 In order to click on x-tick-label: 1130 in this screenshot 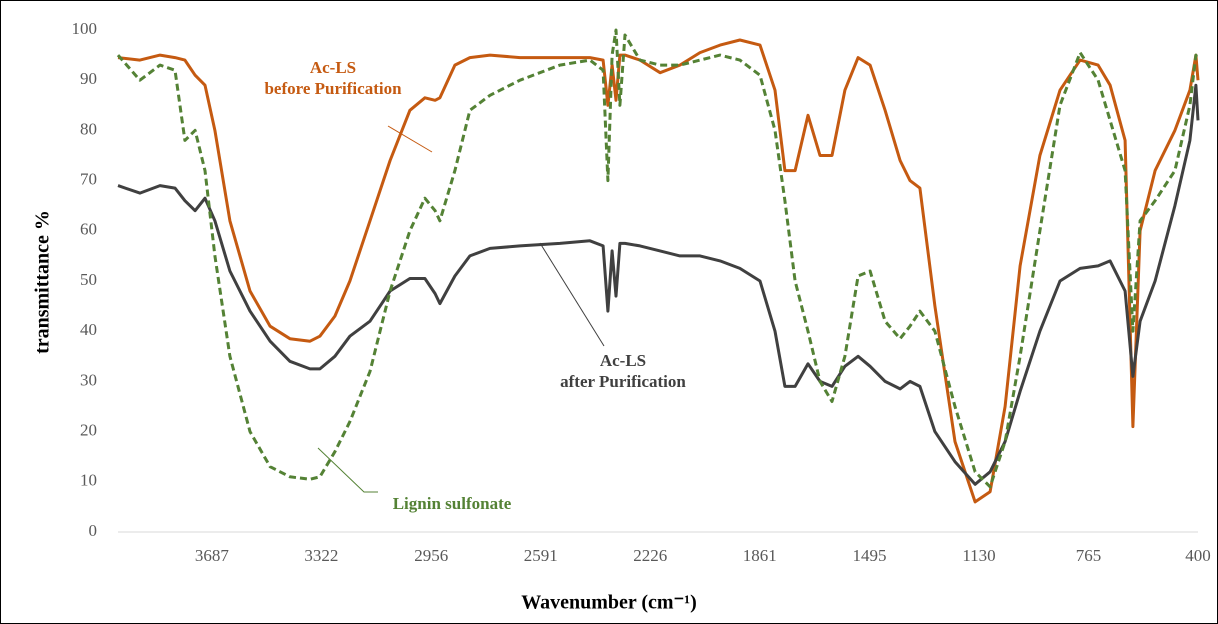, I will do `click(978, 555)`.